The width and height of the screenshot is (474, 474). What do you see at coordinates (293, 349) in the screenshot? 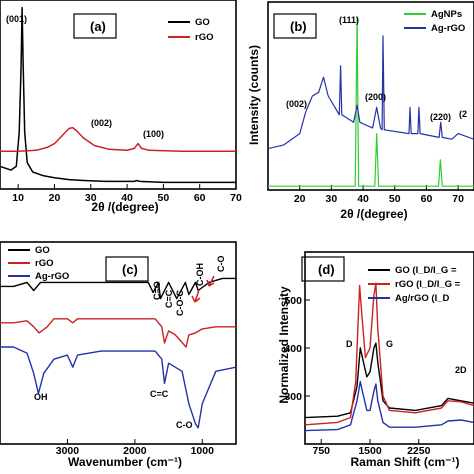
I see `panel-d-ytick-label: 400` at bounding box center [293, 349].